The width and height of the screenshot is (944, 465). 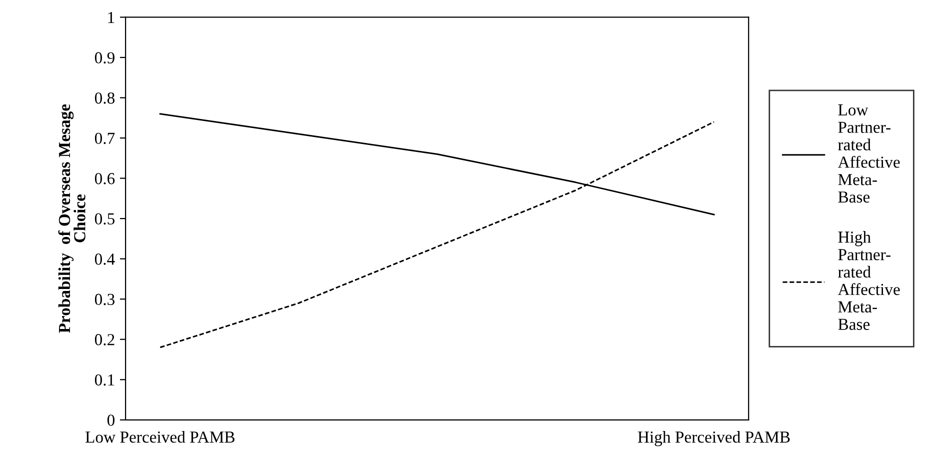 What do you see at coordinates (104, 259) in the screenshot?
I see `y-tick-label: 0.4` at bounding box center [104, 259].